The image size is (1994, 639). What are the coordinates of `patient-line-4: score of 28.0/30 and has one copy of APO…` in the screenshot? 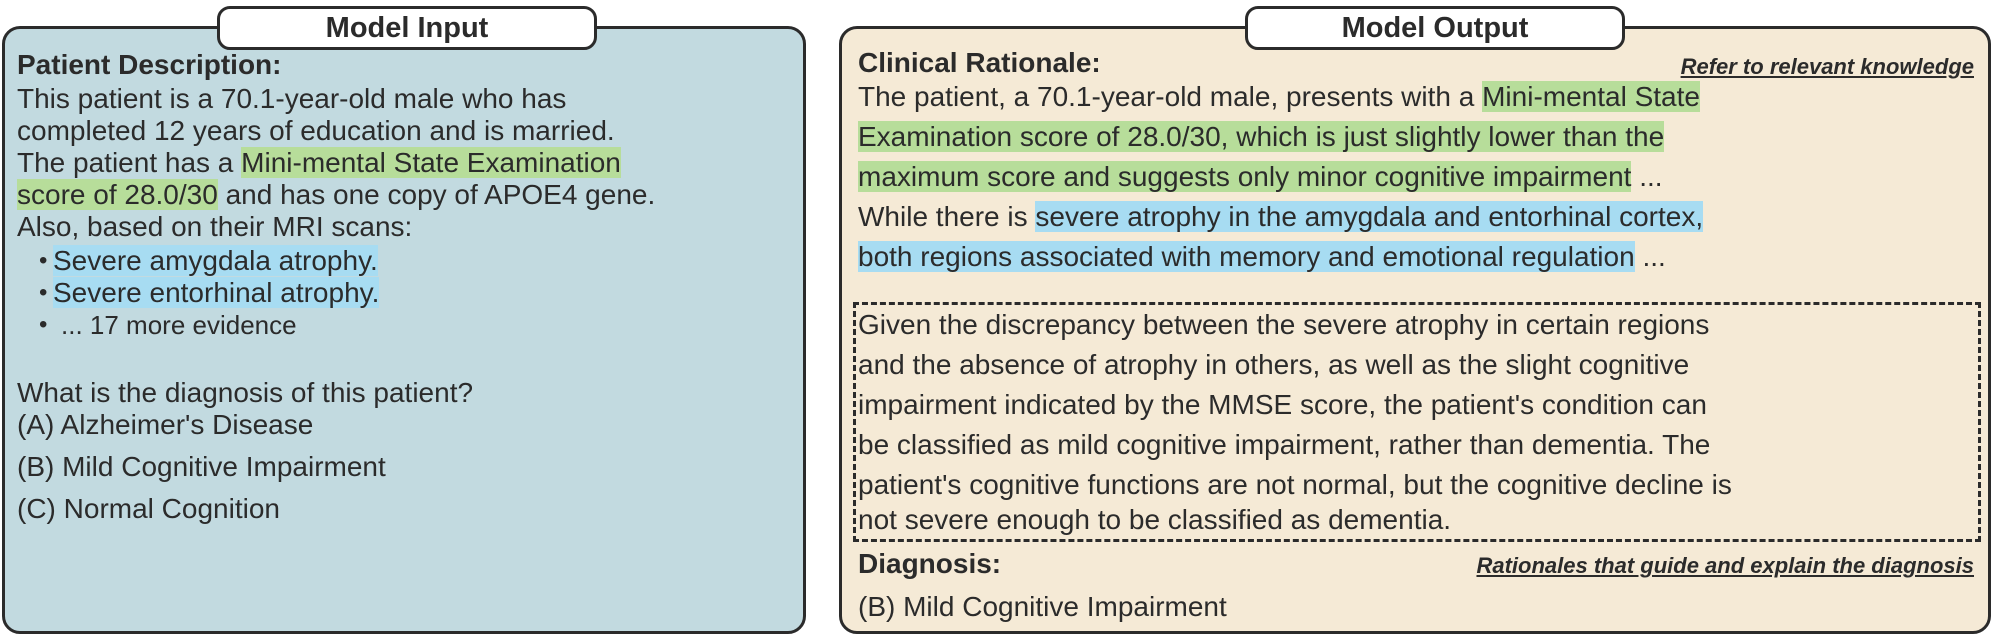 It's located at (336, 195).